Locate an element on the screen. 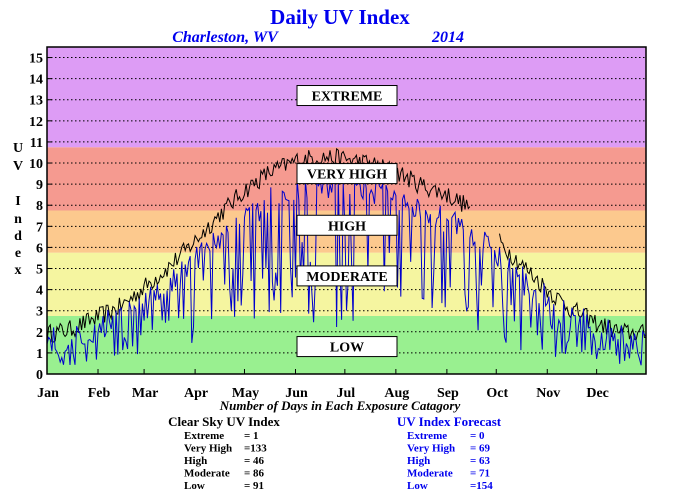  x-tick-label: Oct is located at coordinates (497, 393).